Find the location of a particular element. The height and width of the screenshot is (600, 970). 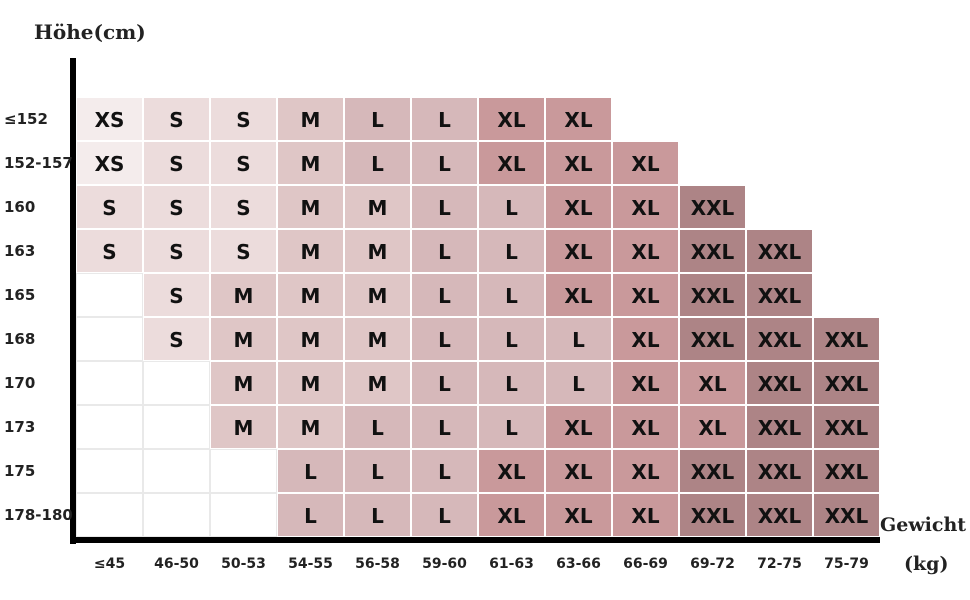

row-label: ≤152 is located at coordinates (26, 119).